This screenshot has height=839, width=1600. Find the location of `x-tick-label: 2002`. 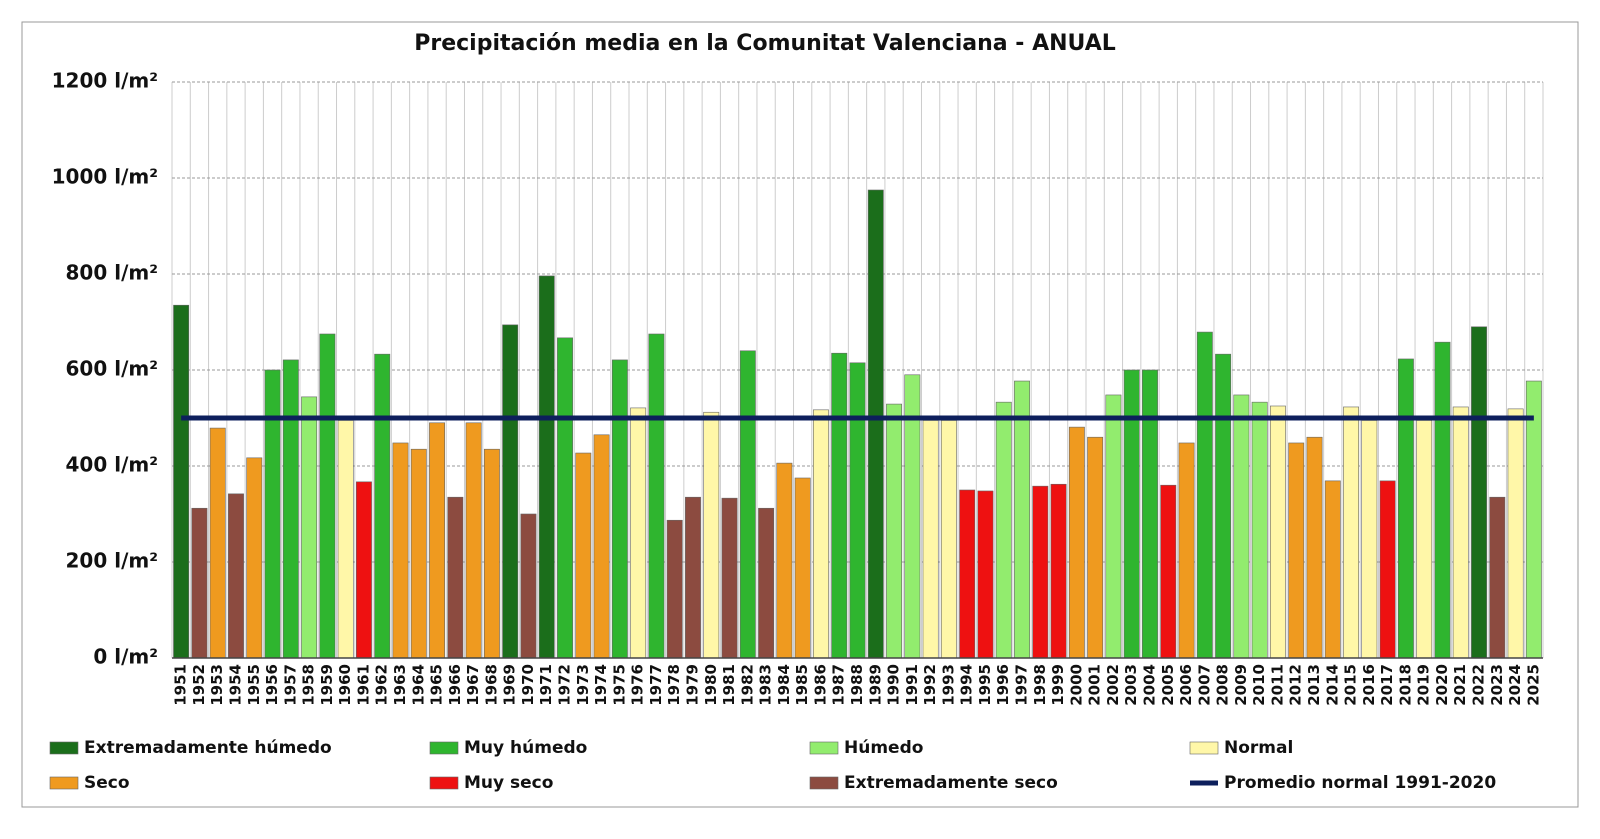

x-tick-label: 2002 is located at coordinates (1113, 685).